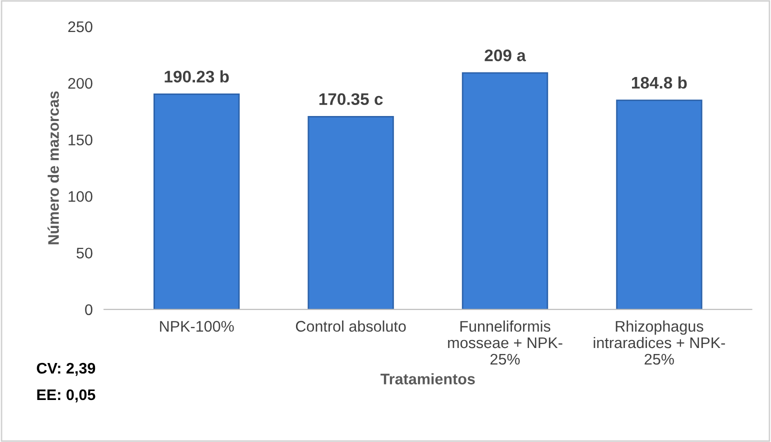 Image resolution: width=771 pixels, height=442 pixels. What do you see at coordinates (427, 378) in the screenshot?
I see `x-axis-title: Tratamientos` at bounding box center [427, 378].